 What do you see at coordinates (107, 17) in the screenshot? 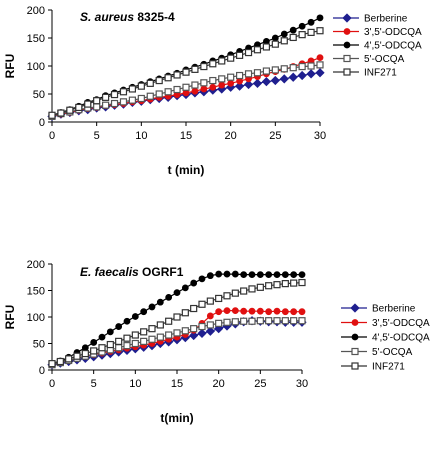
I see `title-species: S. aureus` at bounding box center [107, 17].